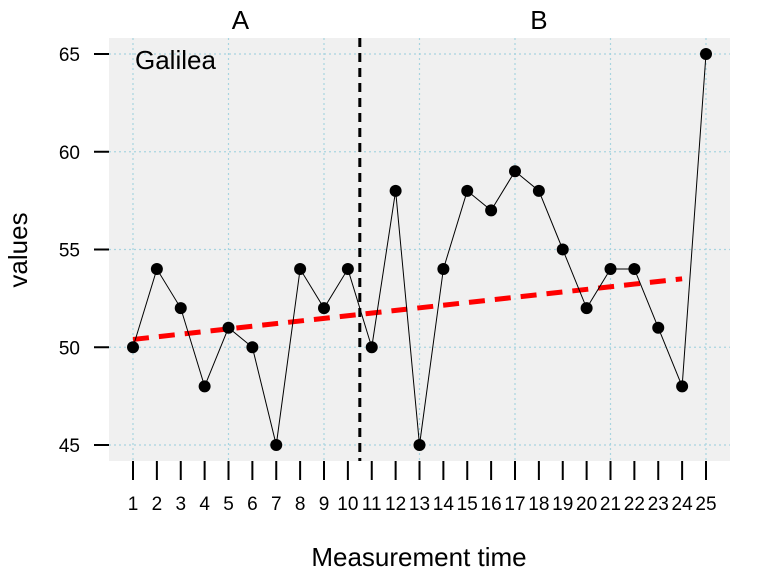 This screenshot has width=768, height=576. What do you see at coordinates (610, 504) in the screenshot?
I see `x-tick-label: 21` at bounding box center [610, 504].